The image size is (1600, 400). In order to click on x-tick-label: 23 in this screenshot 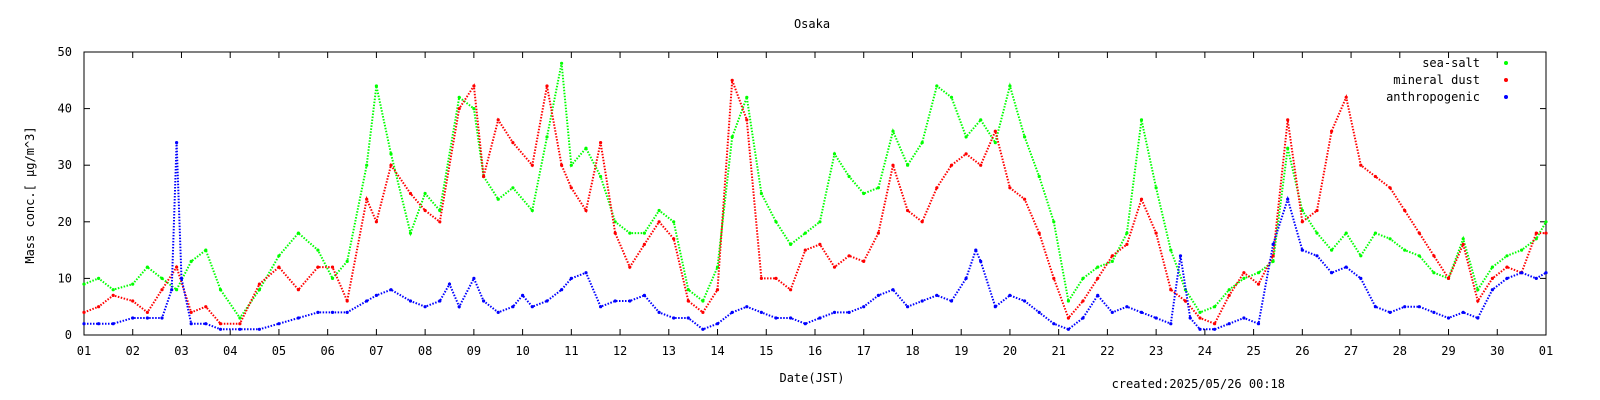, I will do `click(1156, 351)`.